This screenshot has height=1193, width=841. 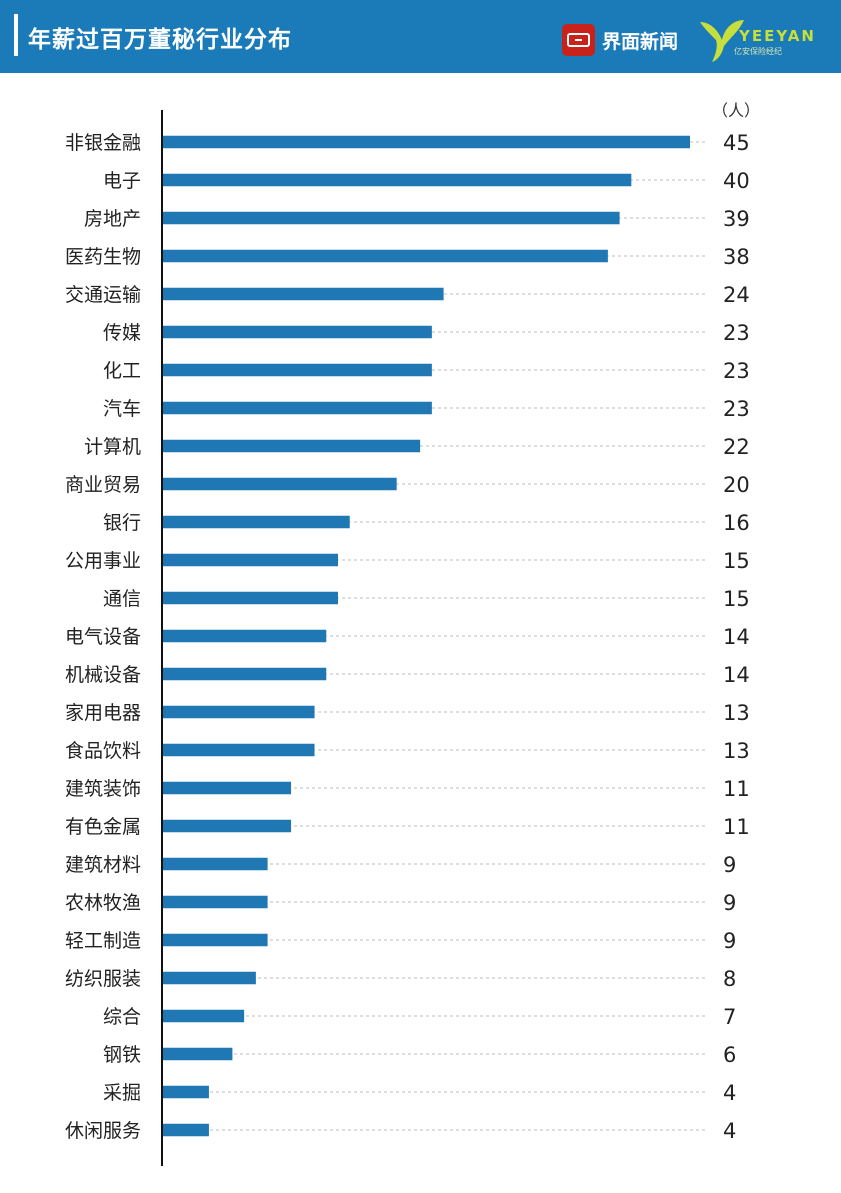 What do you see at coordinates (103, 143) in the screenshot?
I see `category-label: 非银金融` at bounding box center [103, 143].